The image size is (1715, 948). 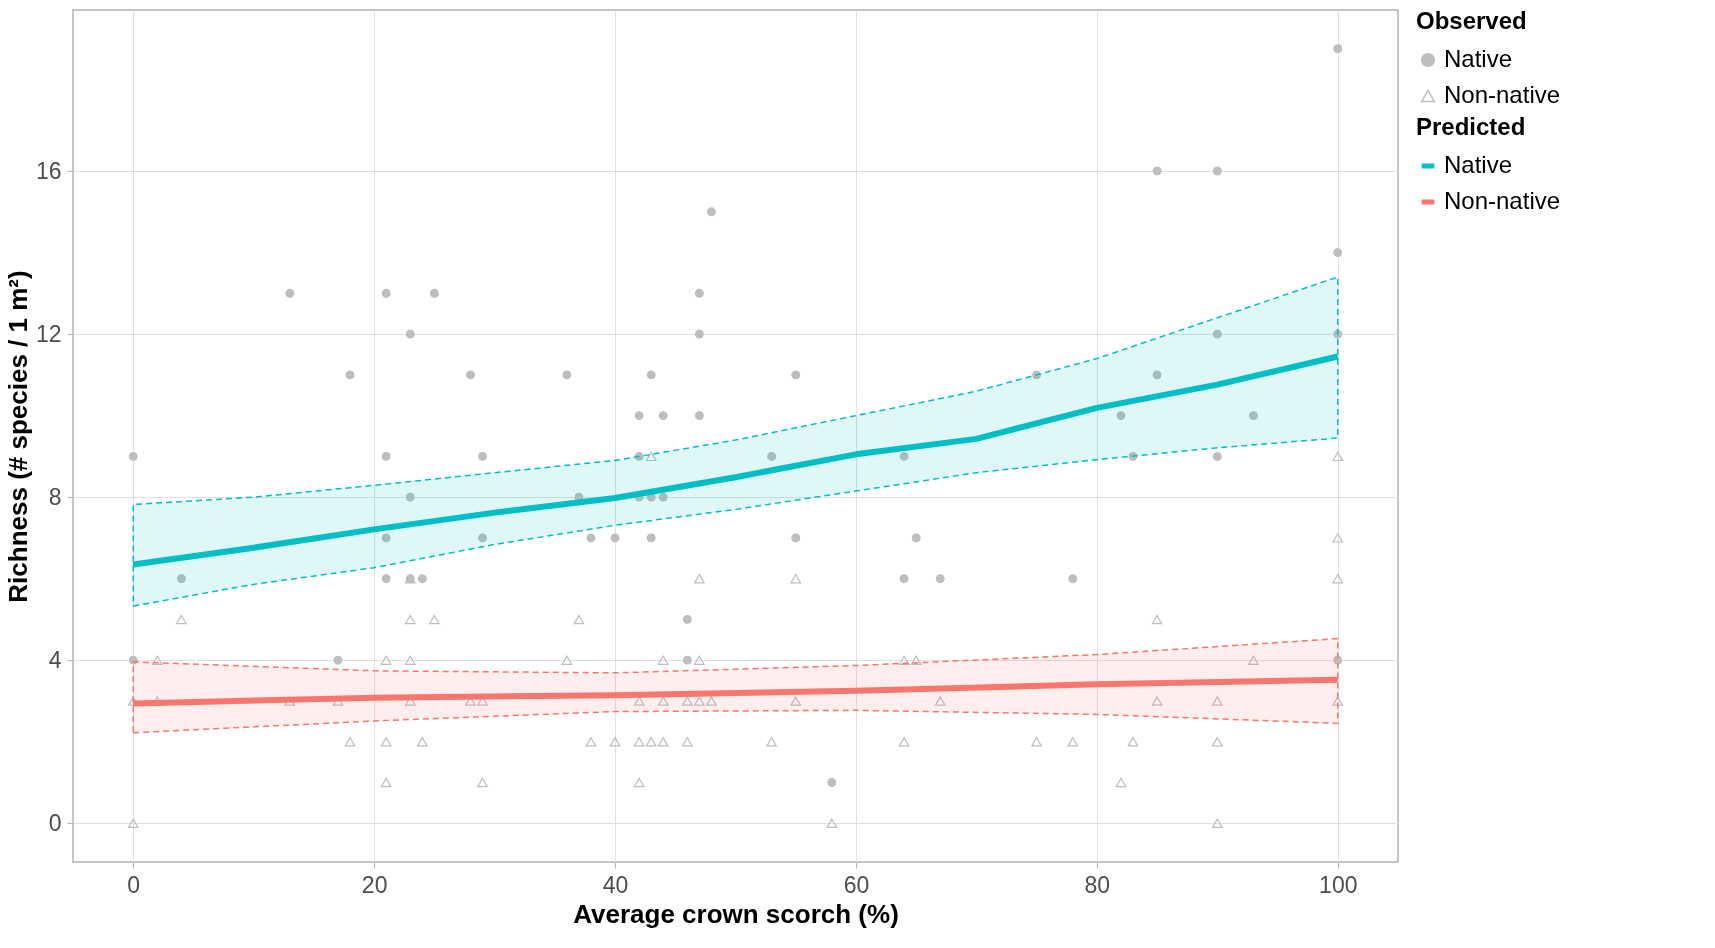 What do you see at coordinates (55, 659) in the screenshot?
I see `y-tick-label: 4` at bounding box center [55, 659].